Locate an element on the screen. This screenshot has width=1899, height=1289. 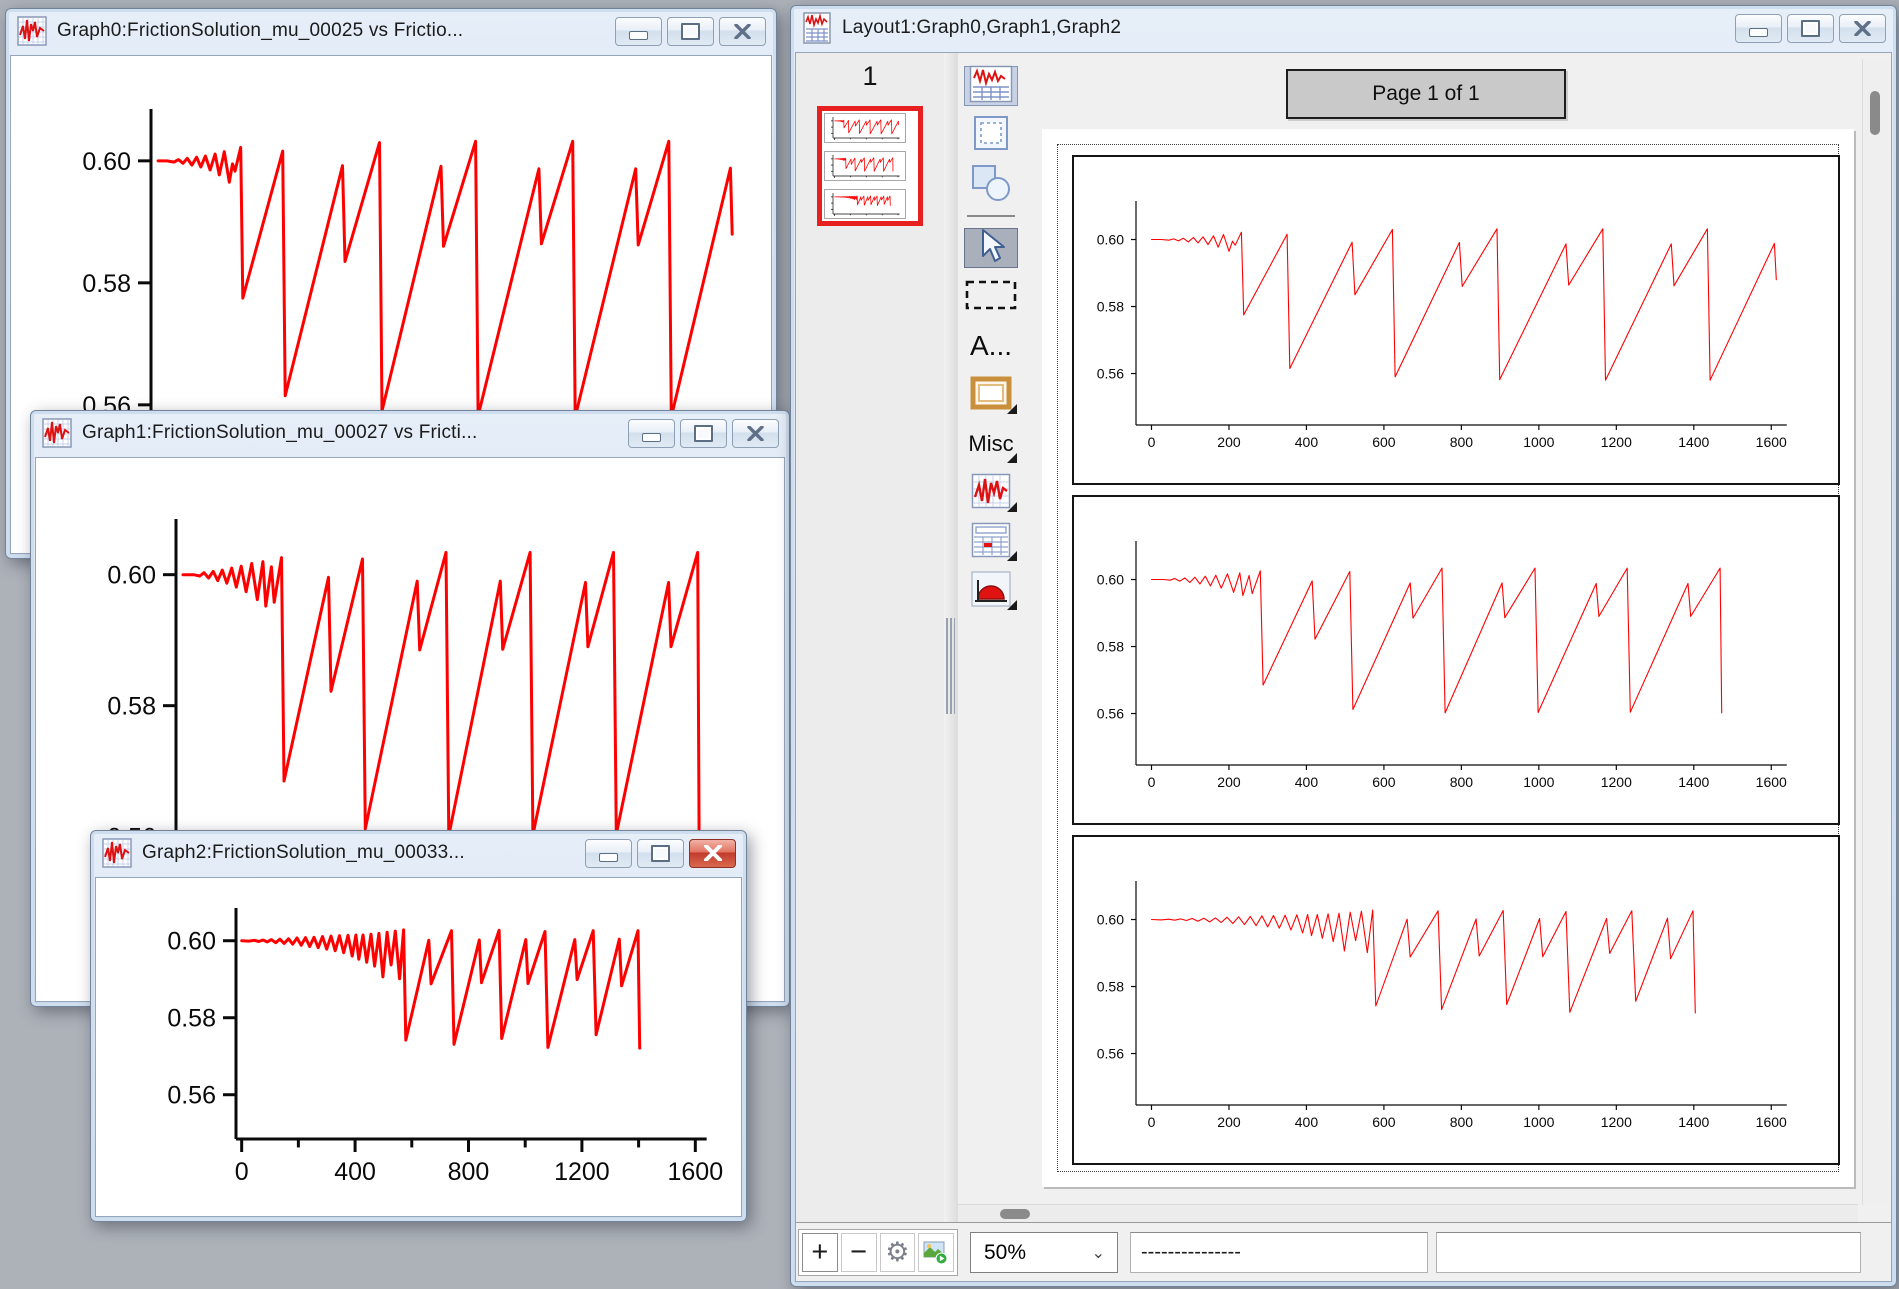
remove-object-button: − is located at coordinates (858, 1252).